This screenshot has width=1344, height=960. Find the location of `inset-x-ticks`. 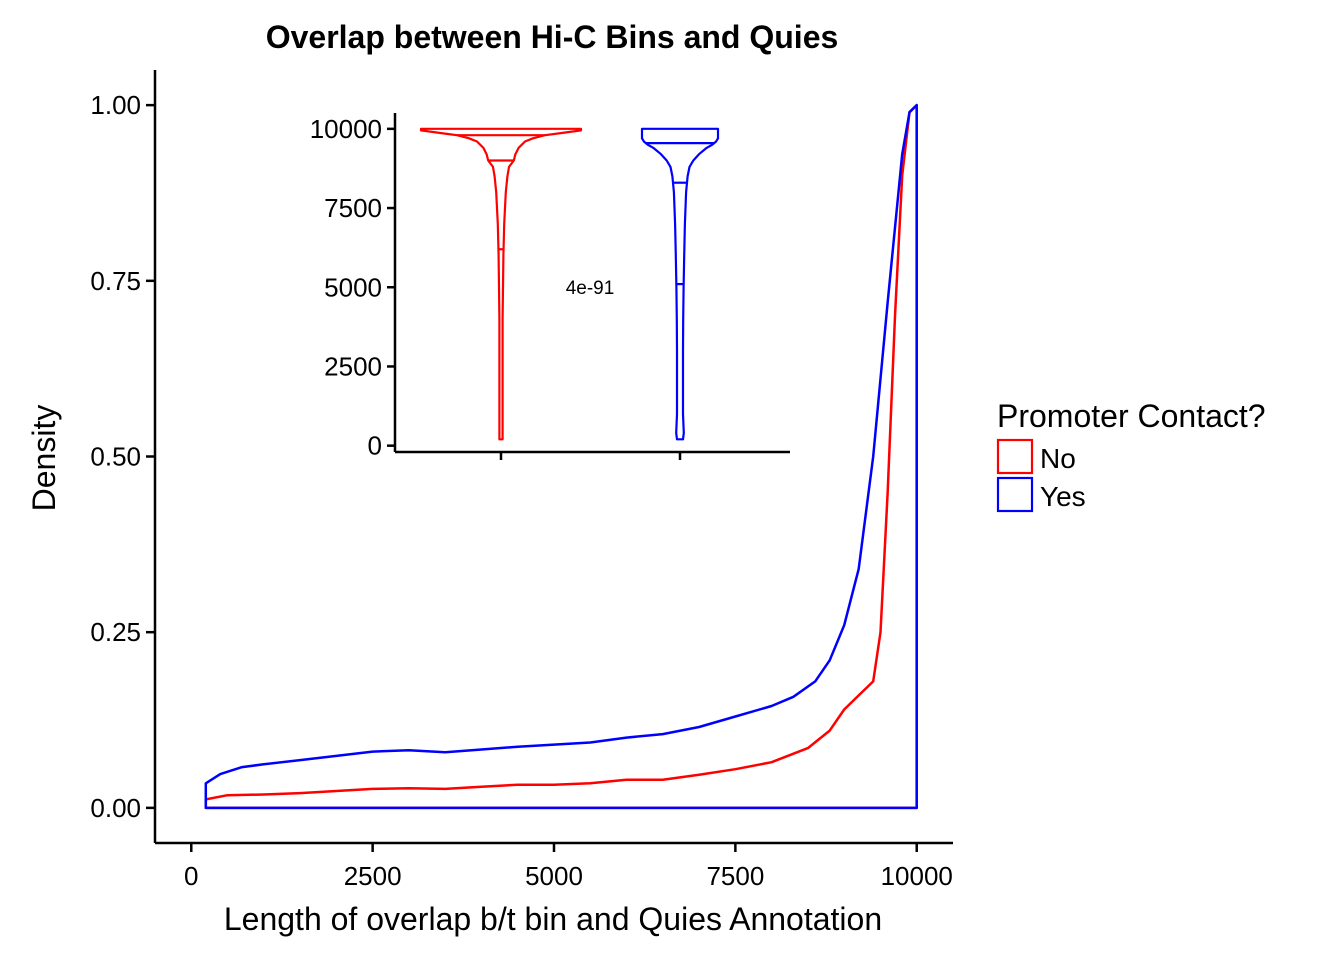

inset-x-ticks is located at coordinates (590, 456).